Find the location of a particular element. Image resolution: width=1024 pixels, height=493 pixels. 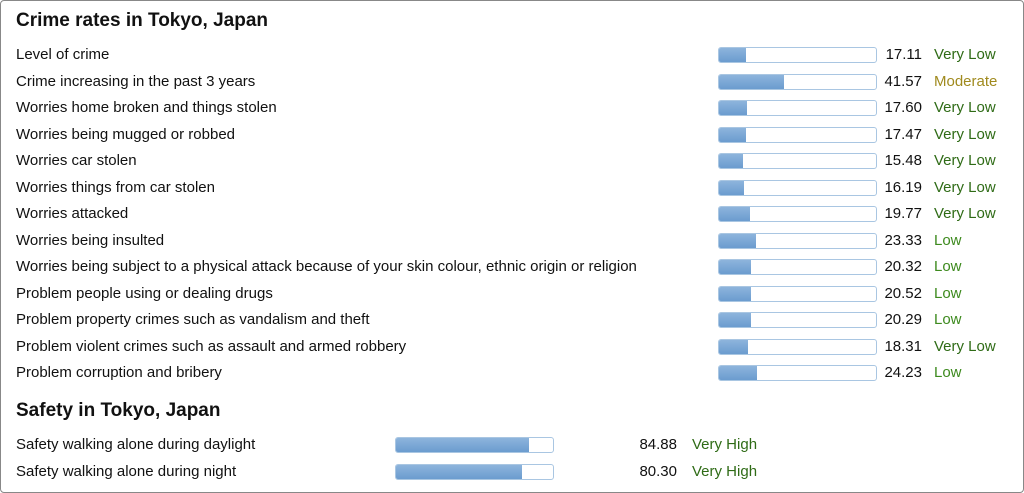

value: 16.19 is located at coordinates (903, 187).